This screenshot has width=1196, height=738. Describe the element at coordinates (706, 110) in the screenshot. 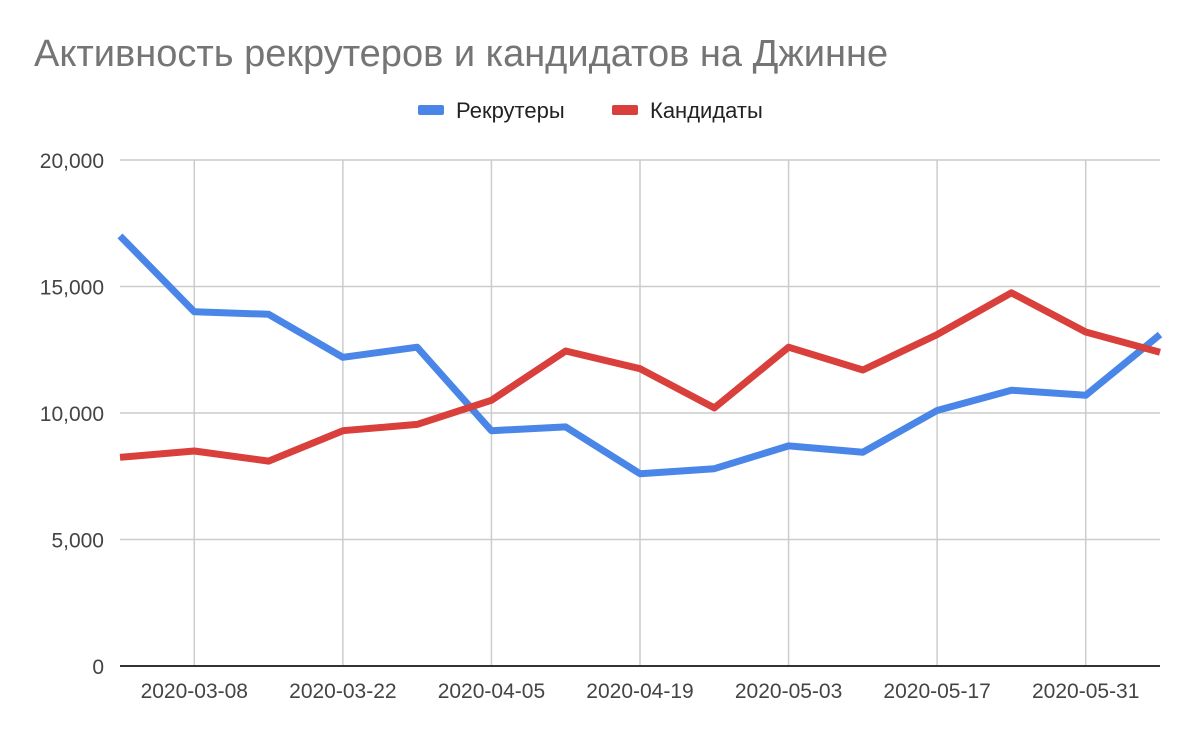

I see `legend-label: Кандидаты` at that location.